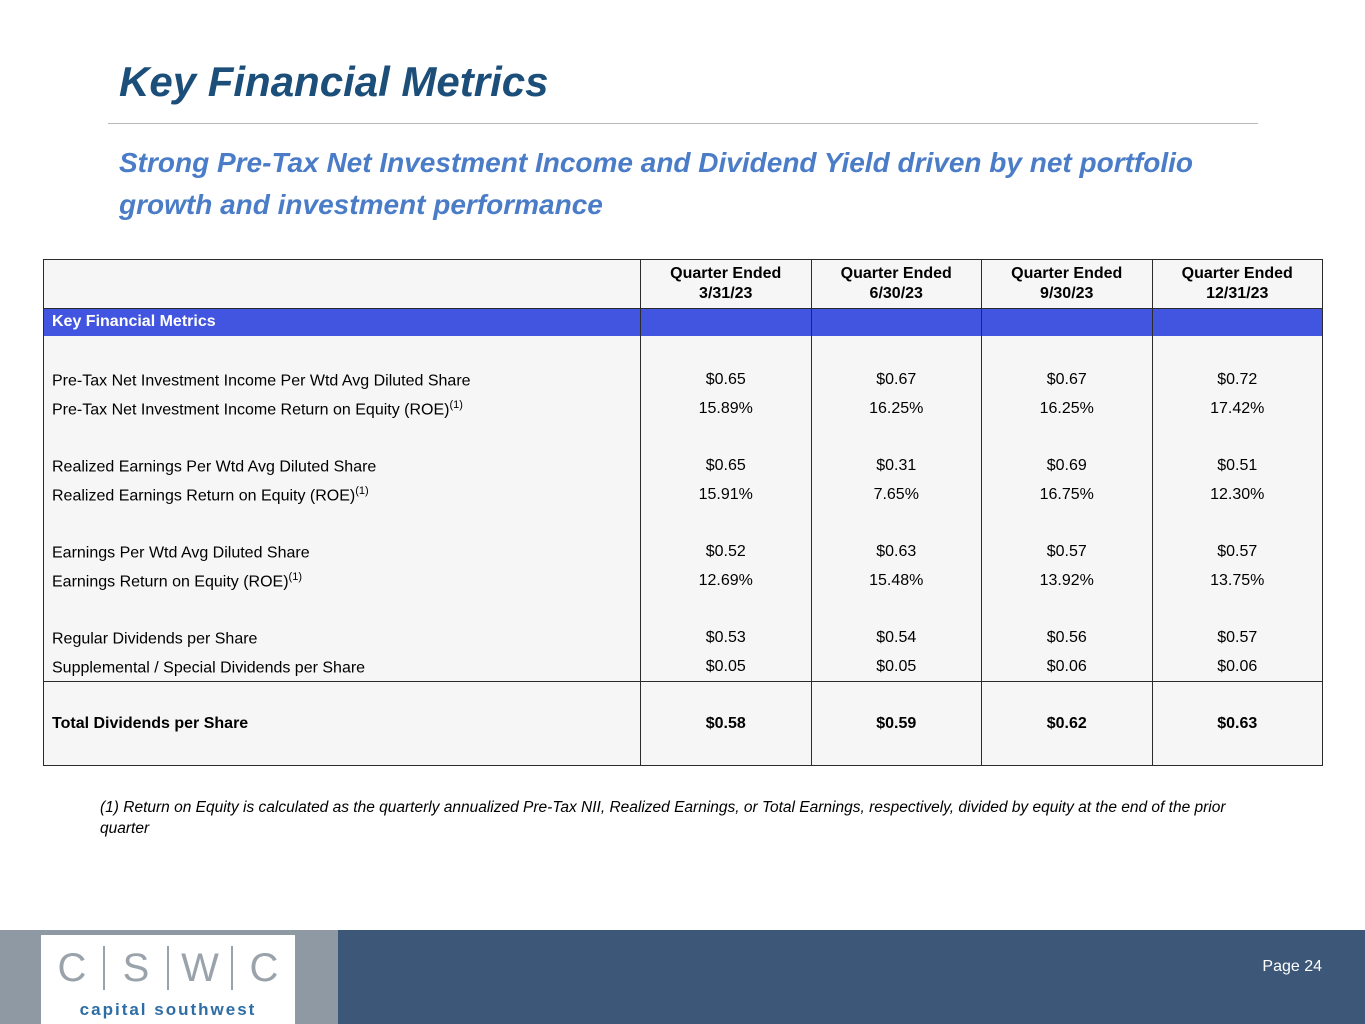  What do you see at coordinates (896, 581) in the screenshot?
I see `row-value: 15.48%` at bounding box center [896, 581].